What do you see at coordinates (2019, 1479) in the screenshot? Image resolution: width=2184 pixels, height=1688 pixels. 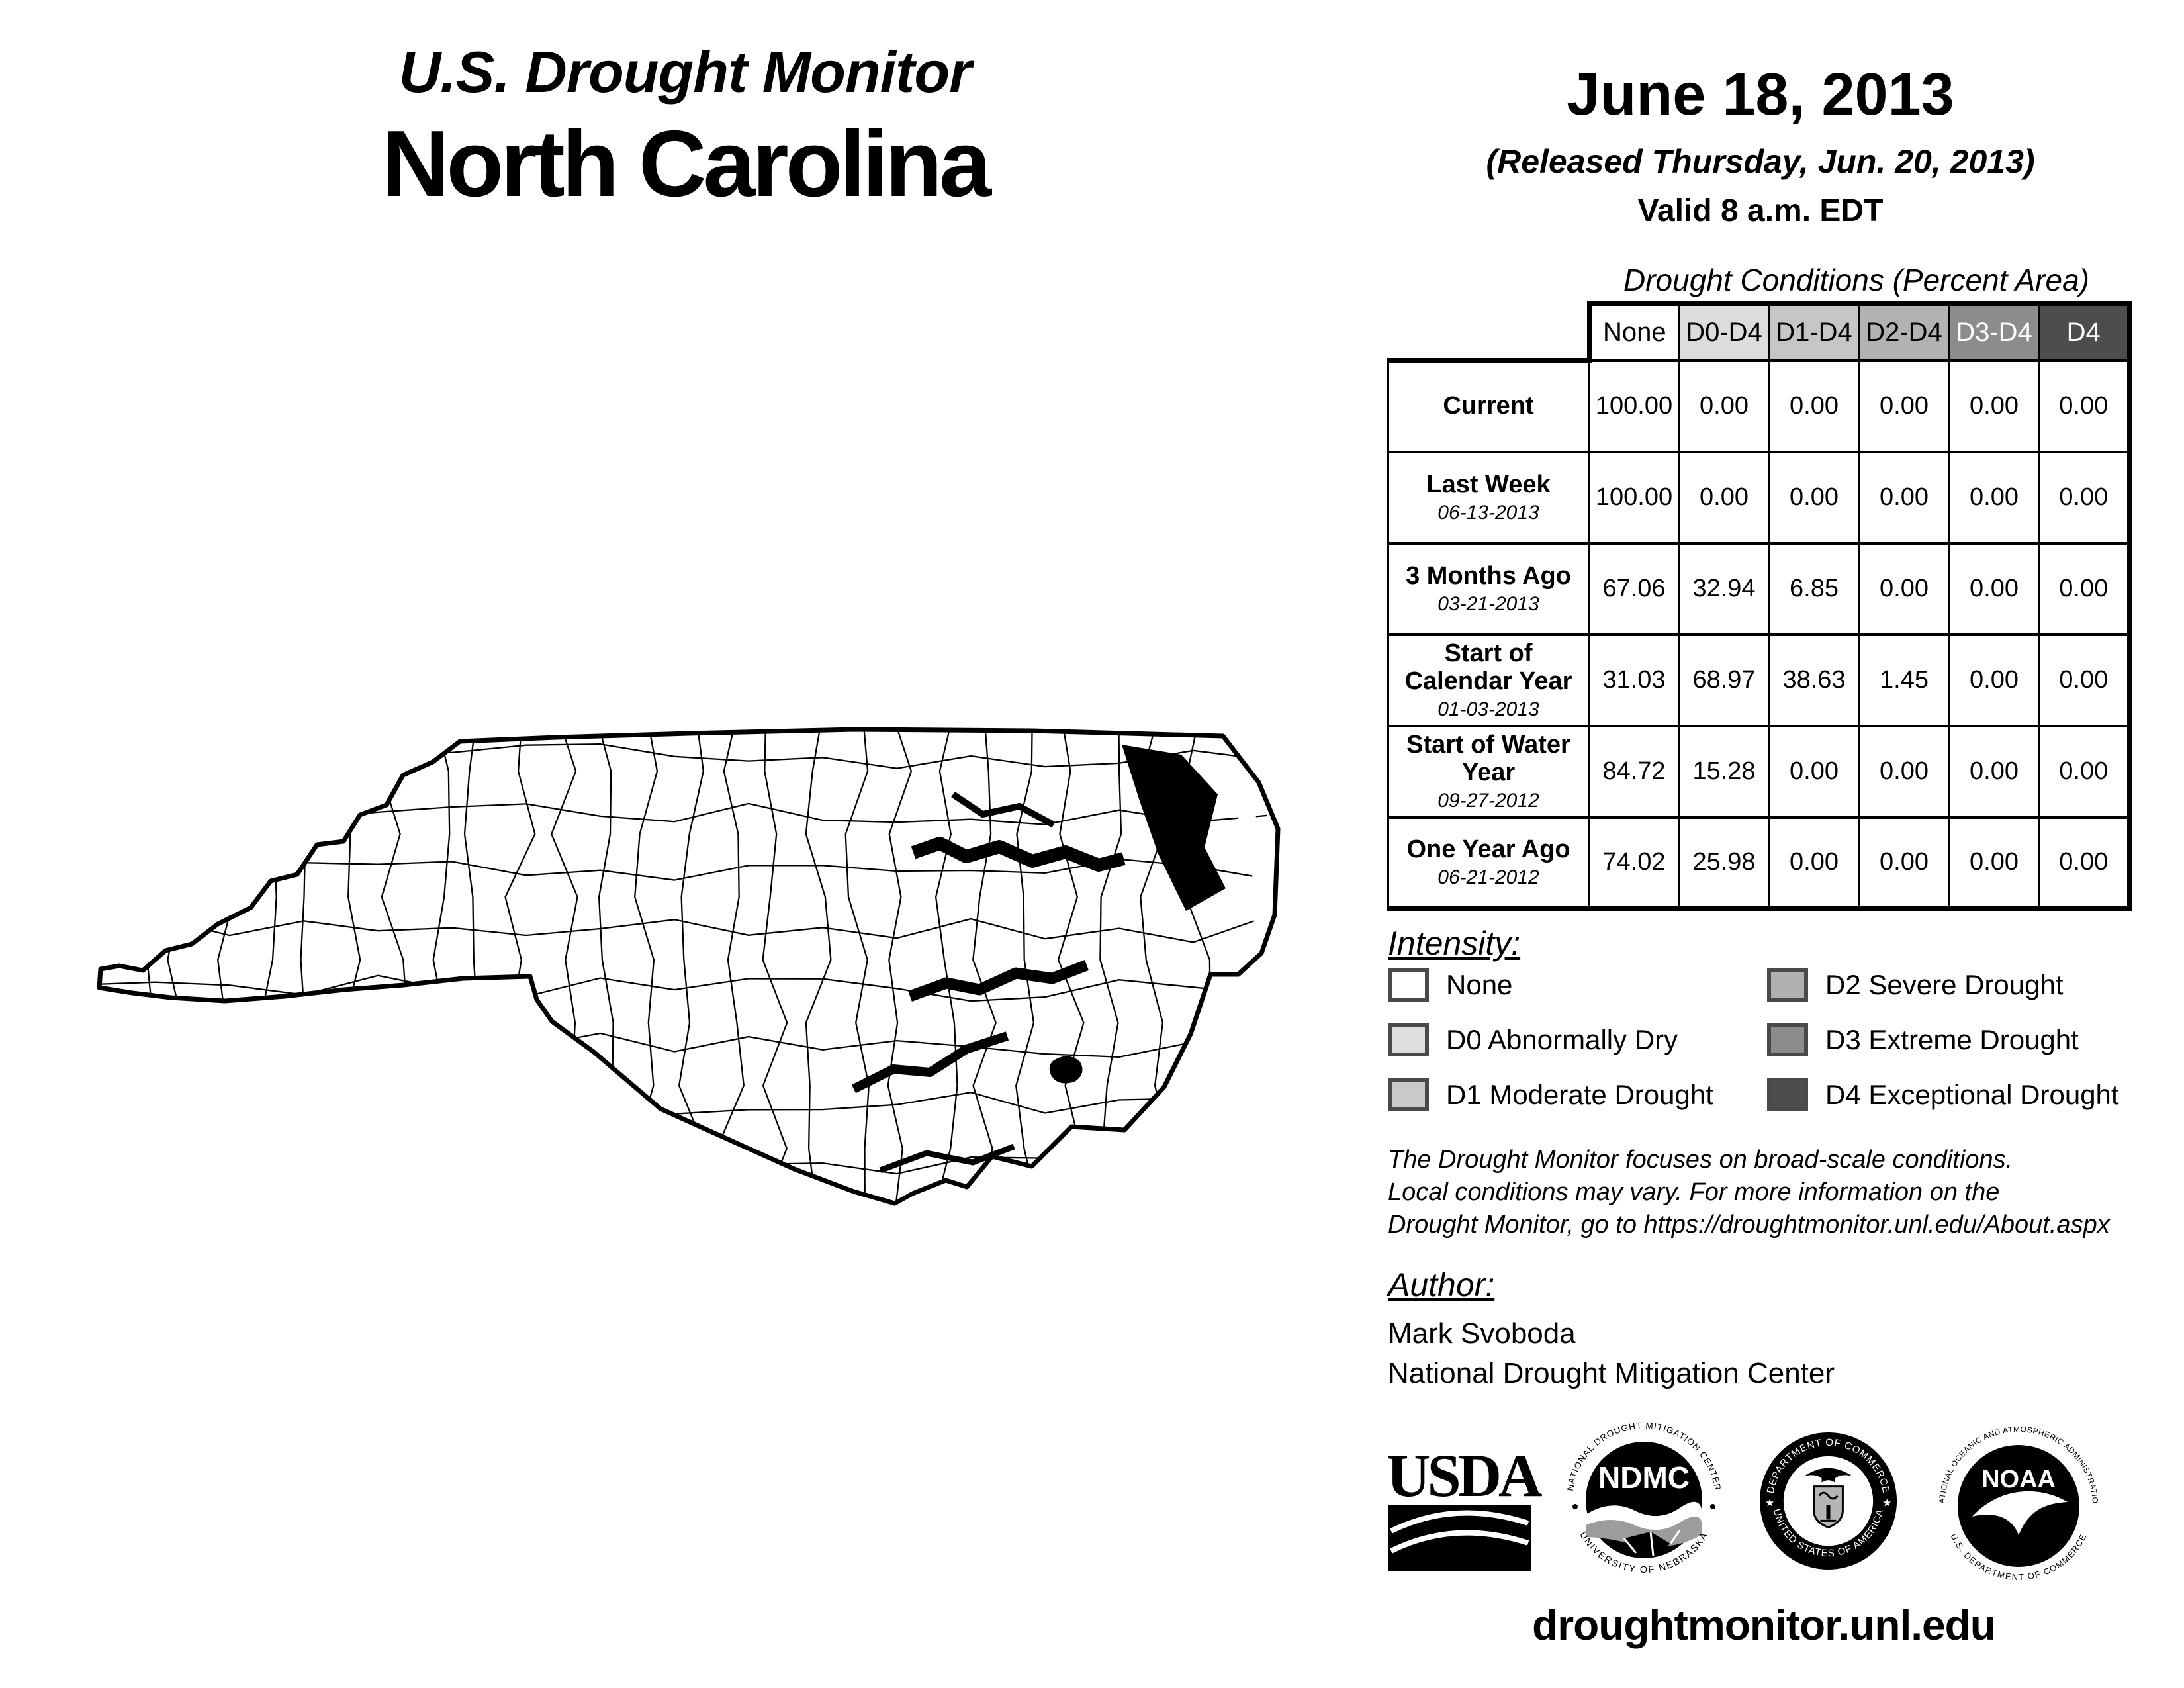 I see `noaa-wordmark: NOAA` at bounding box center [2019, 1479].